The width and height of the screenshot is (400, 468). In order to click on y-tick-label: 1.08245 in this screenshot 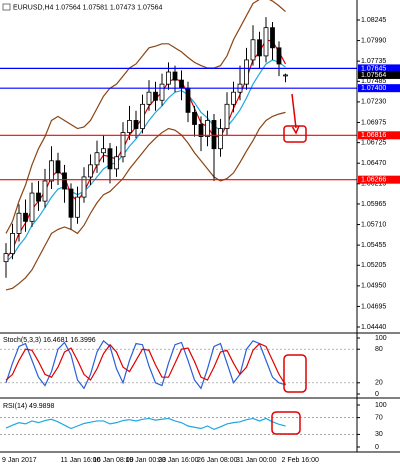, I will do `click(373, 20)`.